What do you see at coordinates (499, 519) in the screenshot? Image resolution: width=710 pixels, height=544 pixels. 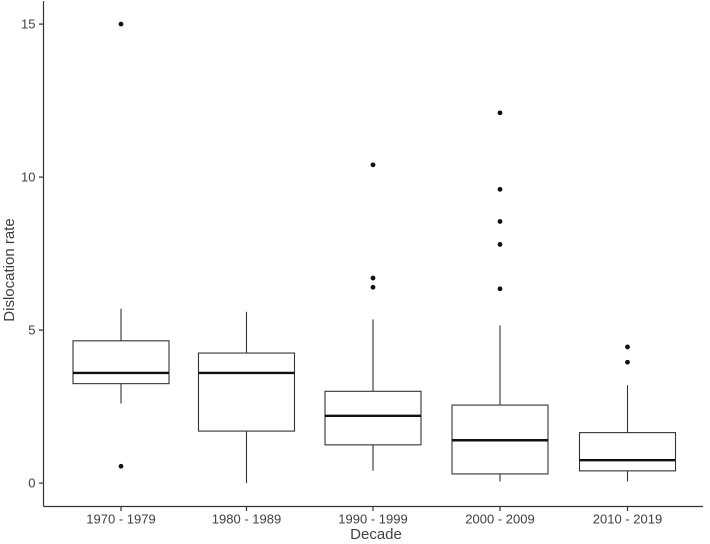 I see `x-tick-label-2000s: 2000 - 2009` at bounding box center [499, 519].